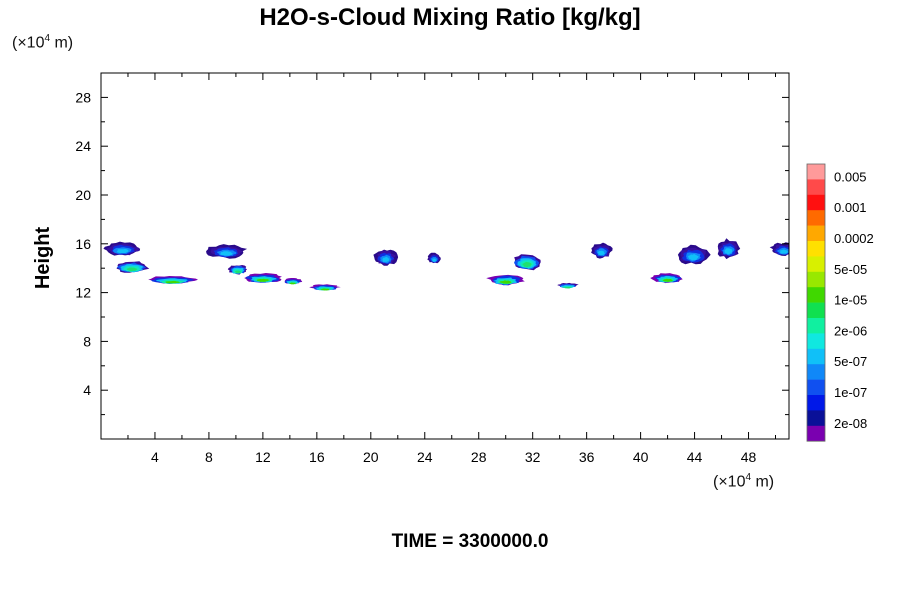 Image resolution: width=900 pixels, height=600 pixels. I want to click on x-axis-unit: (×104 m), so click(743, 481).